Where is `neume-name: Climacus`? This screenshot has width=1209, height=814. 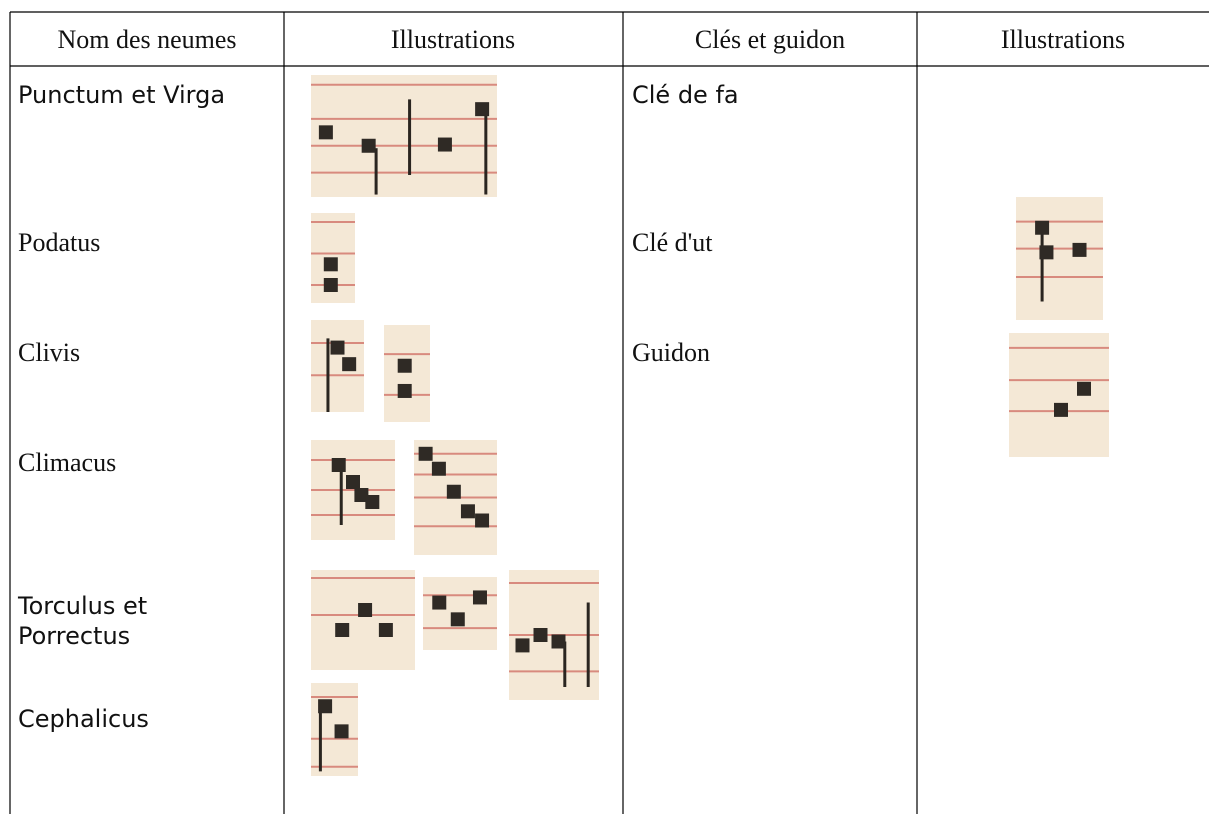 neume-name: Climacus is located at coordinates (67, 462).